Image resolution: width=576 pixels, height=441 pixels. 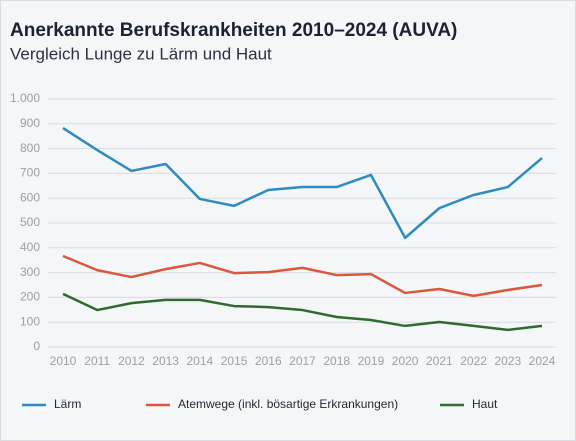 I want to click on x-tick-label: 2018, so click(x=336, y=361).